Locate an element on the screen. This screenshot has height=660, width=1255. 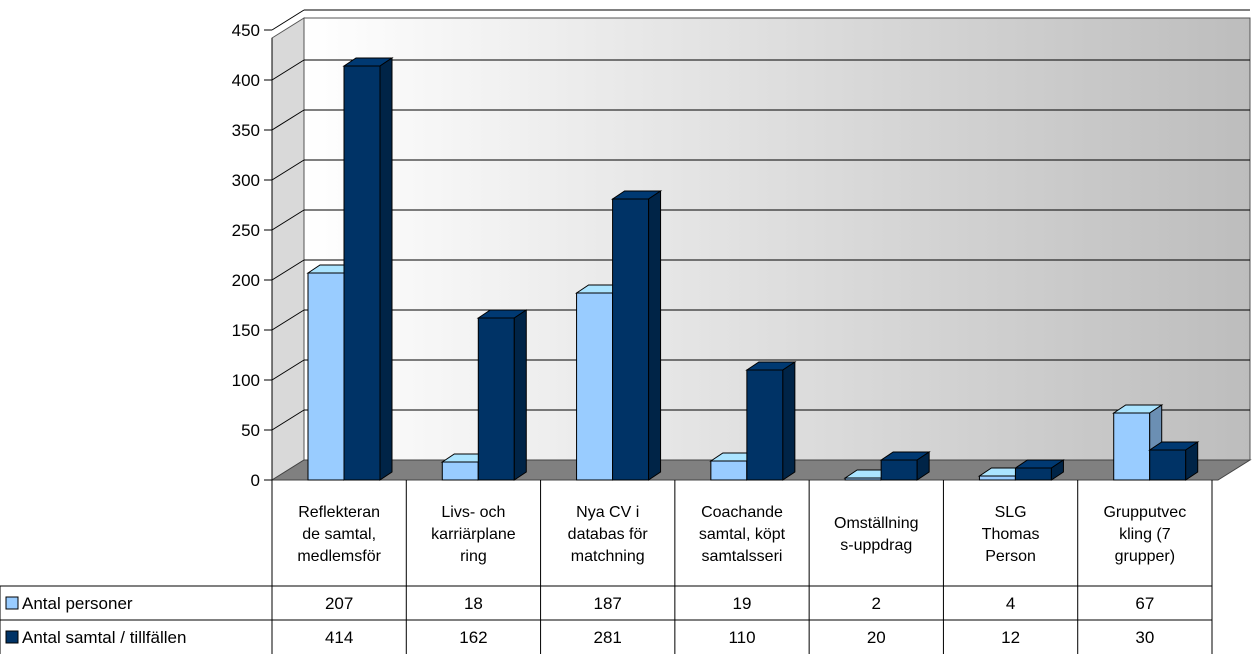
table-value: 19 is located at coordinates (742, 603).